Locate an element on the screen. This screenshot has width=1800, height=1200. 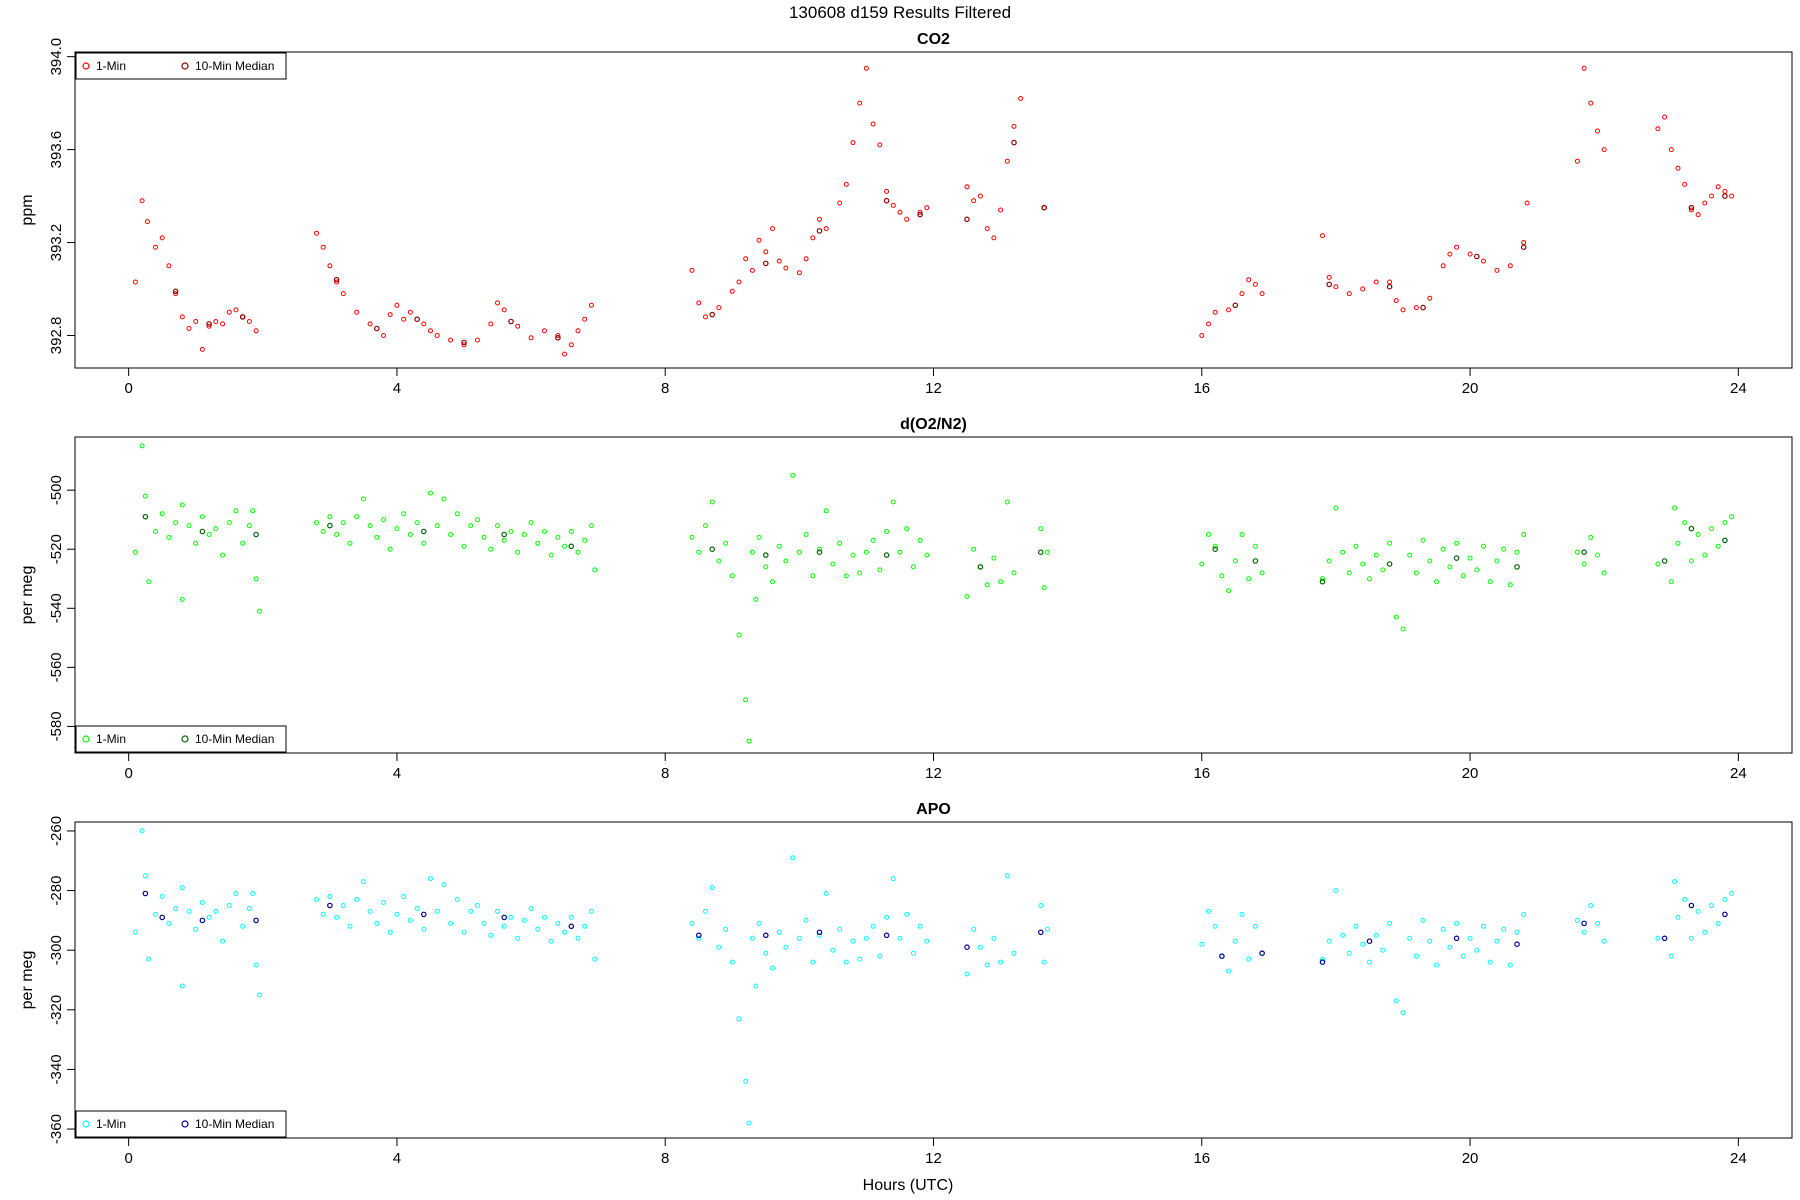
y-axis-label: per meg is located at coordinates (27, 595).